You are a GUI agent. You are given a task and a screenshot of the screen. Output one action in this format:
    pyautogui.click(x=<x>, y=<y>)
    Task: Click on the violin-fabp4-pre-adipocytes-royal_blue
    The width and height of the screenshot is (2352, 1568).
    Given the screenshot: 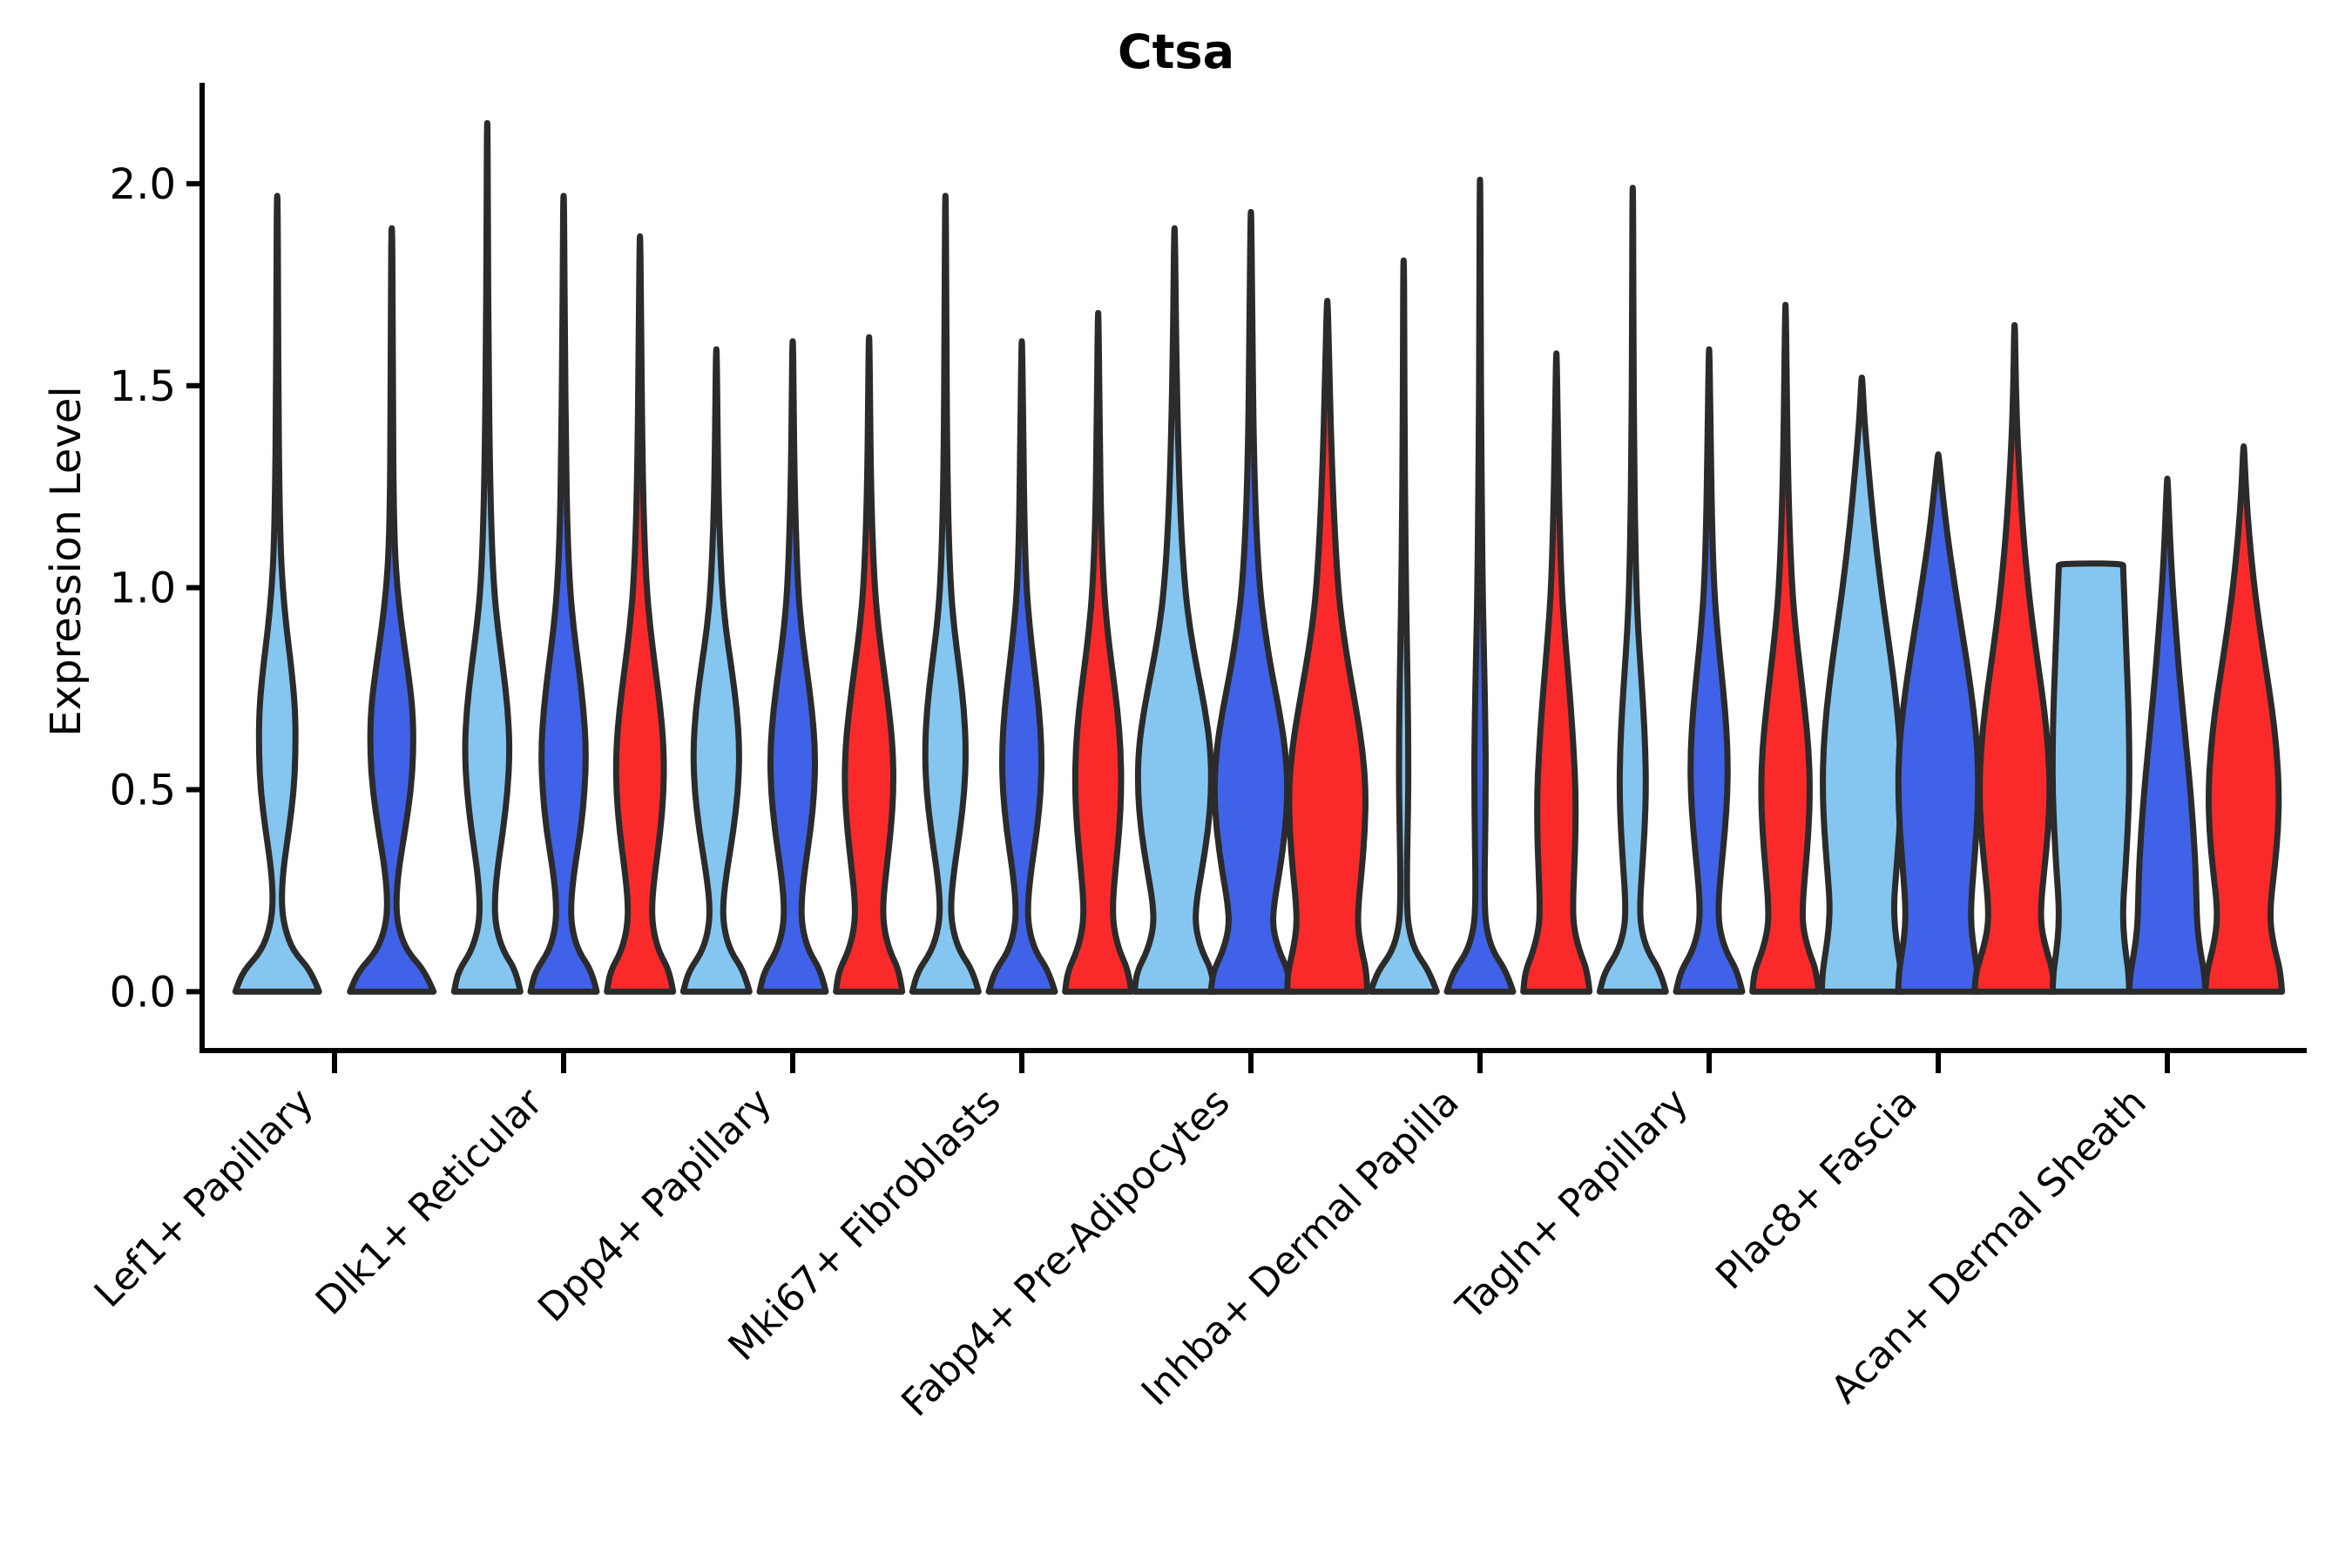 What is the action you would take?
    pyautogui.click(x=1250, y=601)
    